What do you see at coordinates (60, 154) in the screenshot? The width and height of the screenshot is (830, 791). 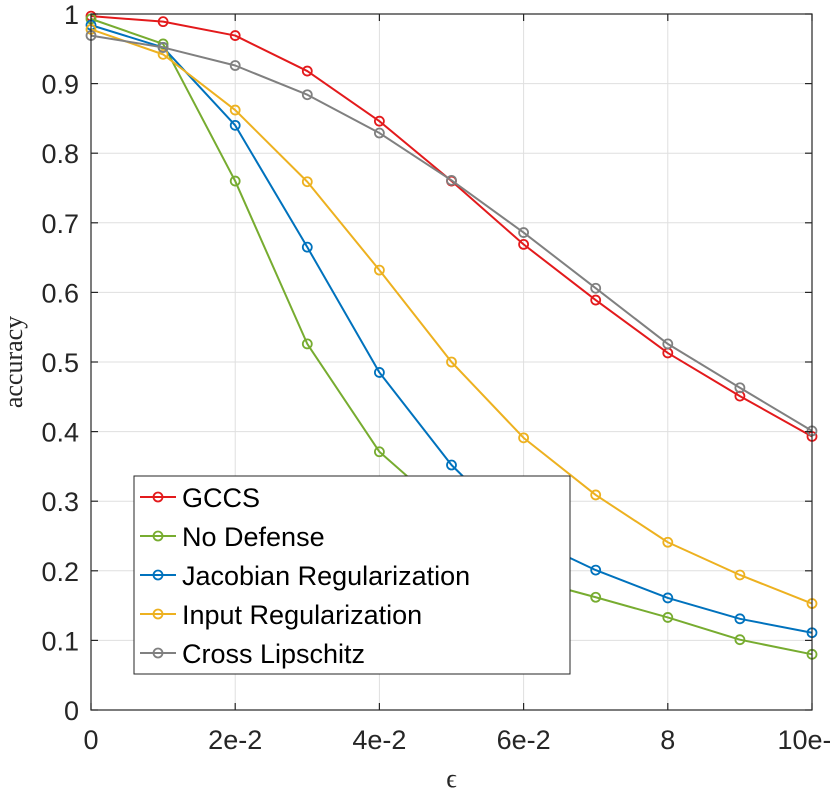 I see `y-tick-label: 0.8` at bounding box center [60, 154].